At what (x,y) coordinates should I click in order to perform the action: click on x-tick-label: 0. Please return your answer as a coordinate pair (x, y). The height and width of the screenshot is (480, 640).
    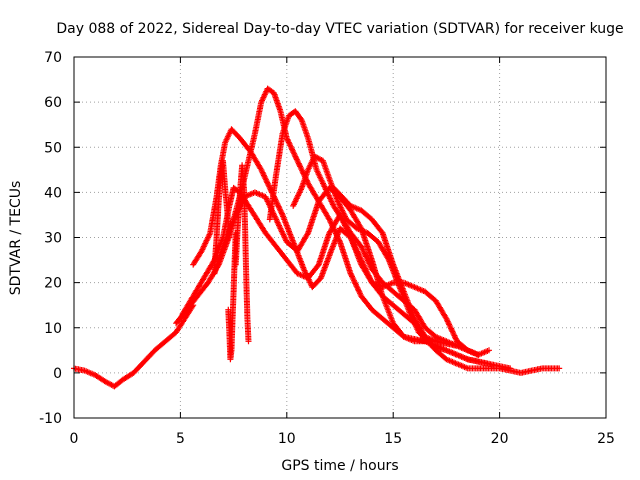
    Looking at the image, I should click on (74, 439).